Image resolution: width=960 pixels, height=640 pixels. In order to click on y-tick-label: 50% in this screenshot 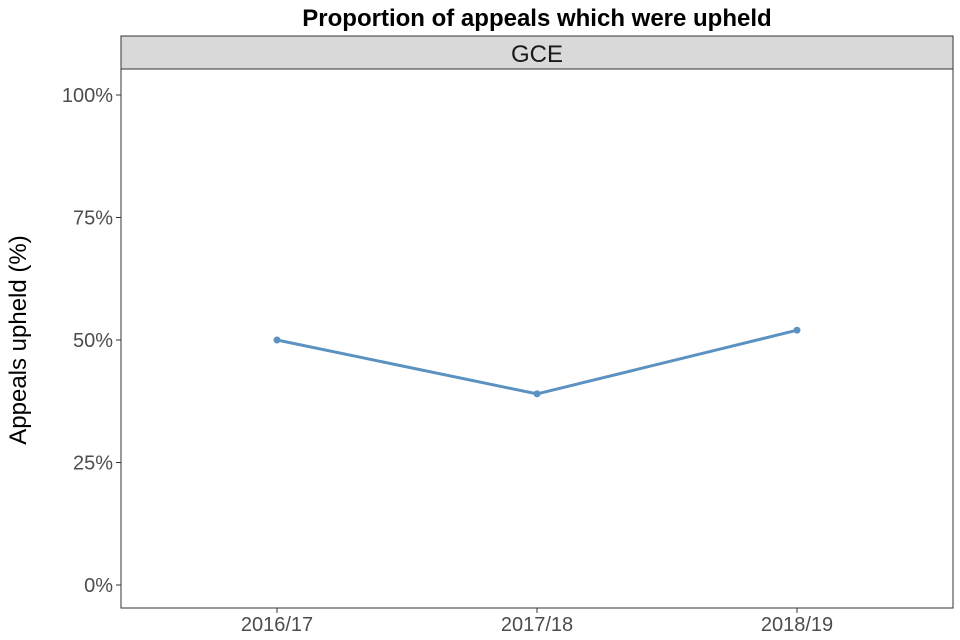, I will do `click(93, 341)`.